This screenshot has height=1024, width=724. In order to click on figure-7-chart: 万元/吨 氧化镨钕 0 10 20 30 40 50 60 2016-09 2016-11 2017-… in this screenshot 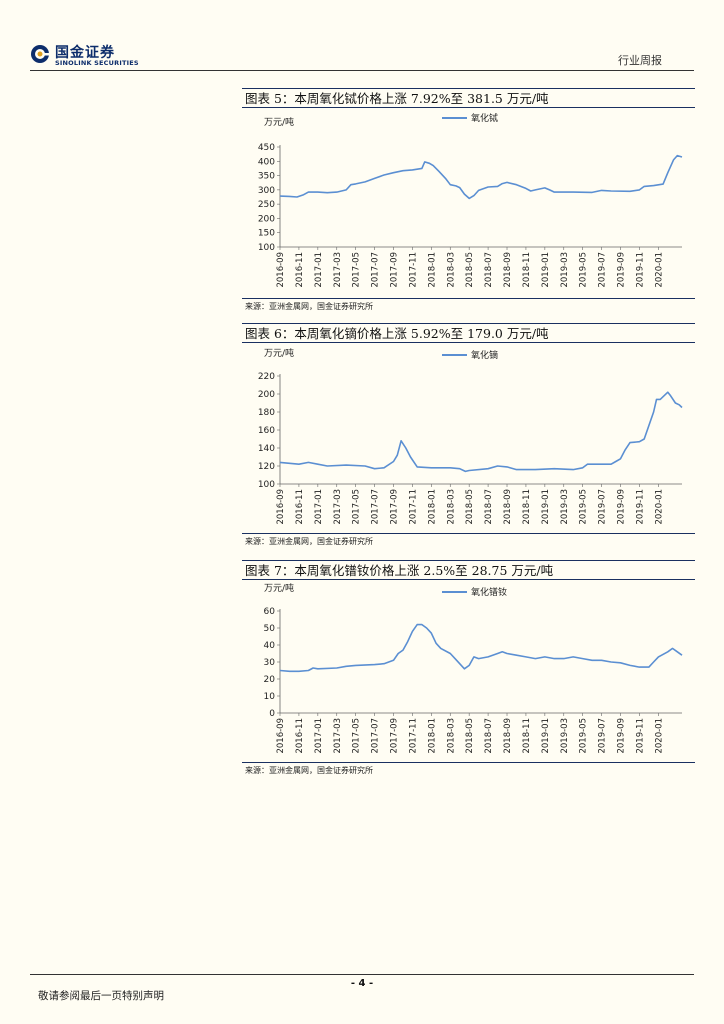, I will do `click(473, 668)`.